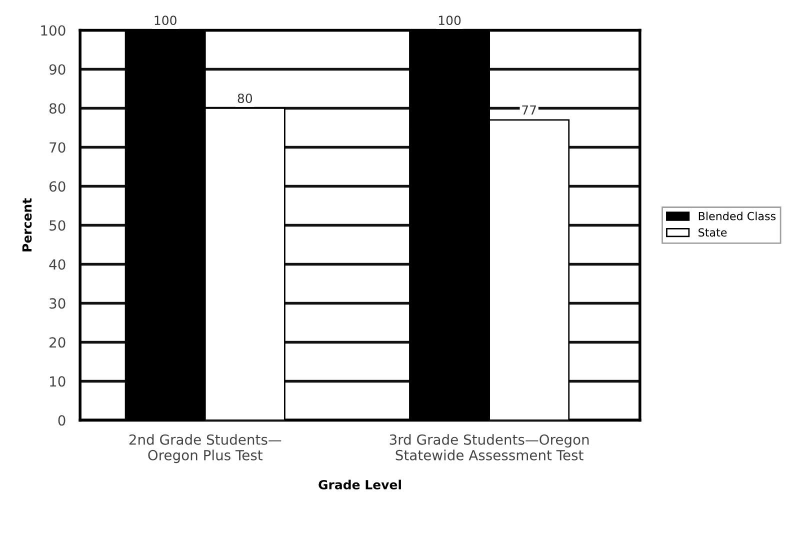 This screenshot has width=809, height=550. Describe the element at coordinates (57, 69) in the screenshot. I see `y-tick-label: 90` at that location.